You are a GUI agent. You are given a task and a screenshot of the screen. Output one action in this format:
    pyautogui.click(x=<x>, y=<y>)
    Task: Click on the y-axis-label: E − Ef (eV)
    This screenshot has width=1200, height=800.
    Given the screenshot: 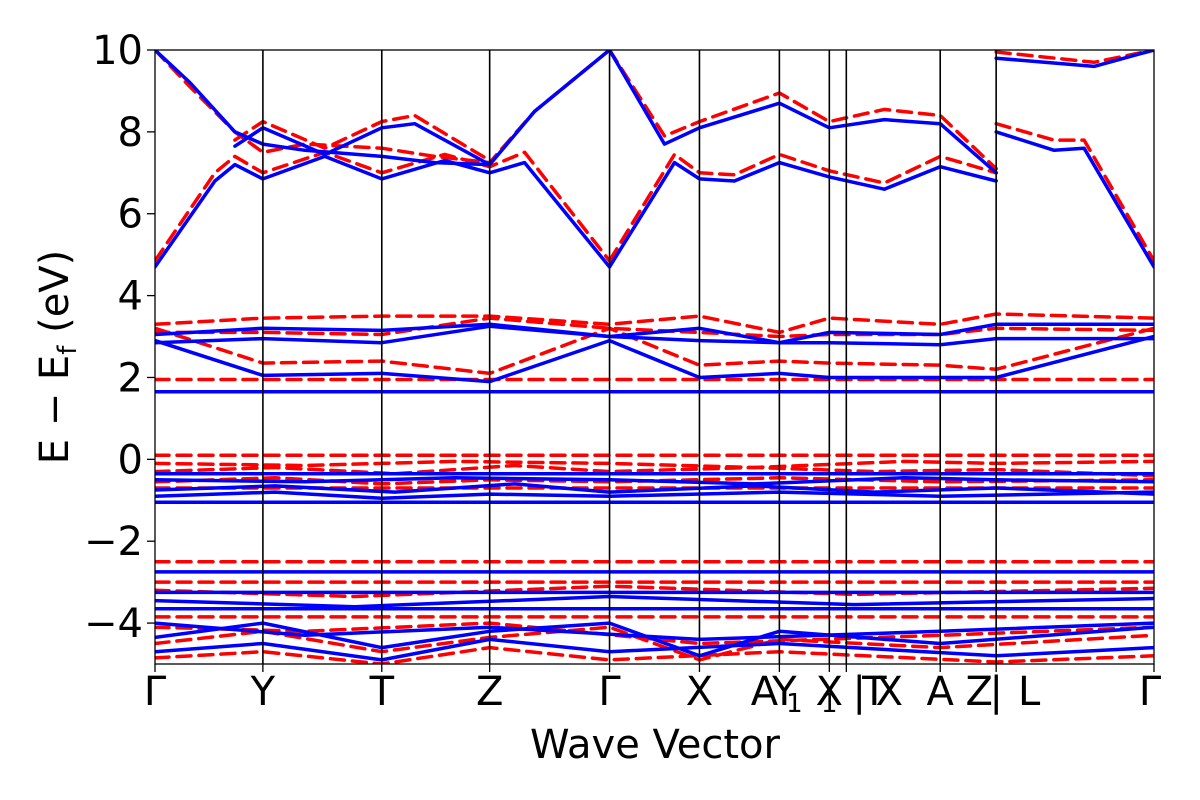 What is the action you would take?
    pyautogui.click(x=57, y=357)
    